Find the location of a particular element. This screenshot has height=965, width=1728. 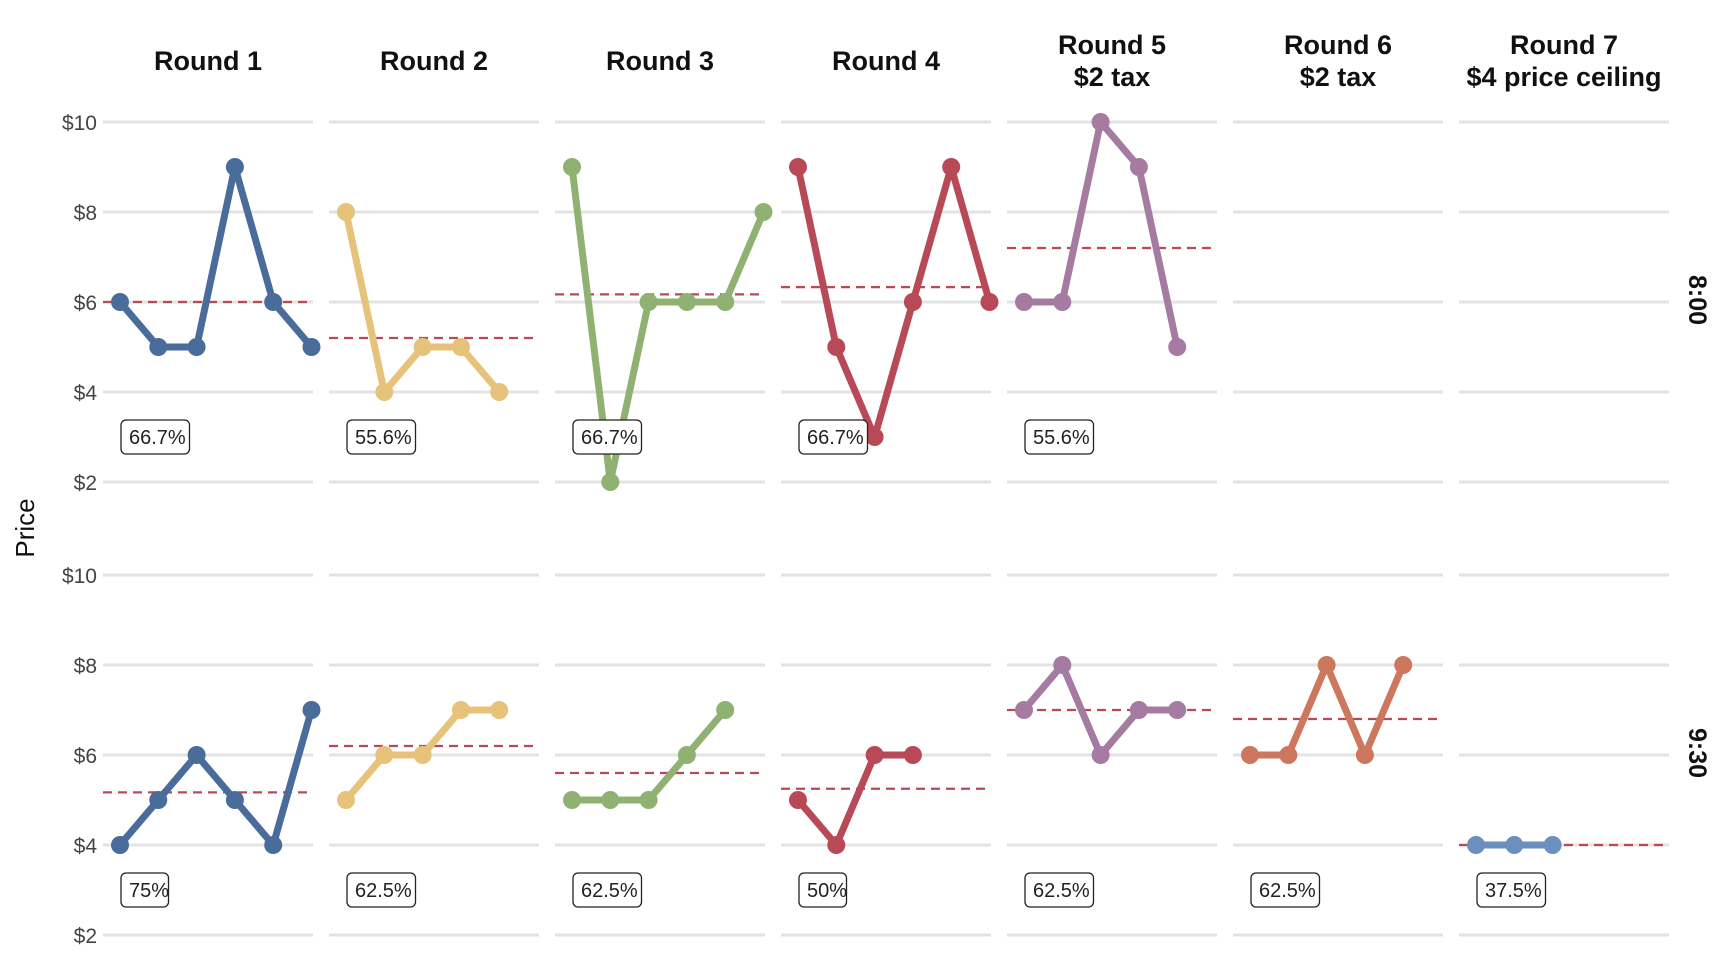

row-label-800: 8:00 is located at coordinates (1697, 300).